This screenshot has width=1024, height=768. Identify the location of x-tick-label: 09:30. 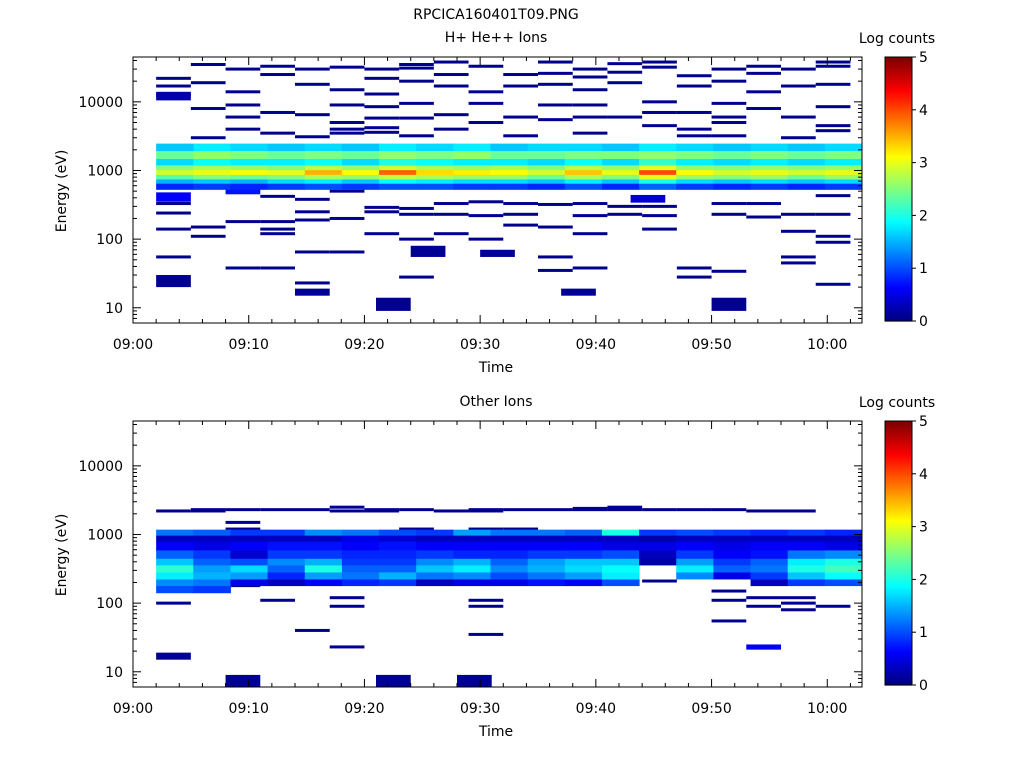
(480, 709).